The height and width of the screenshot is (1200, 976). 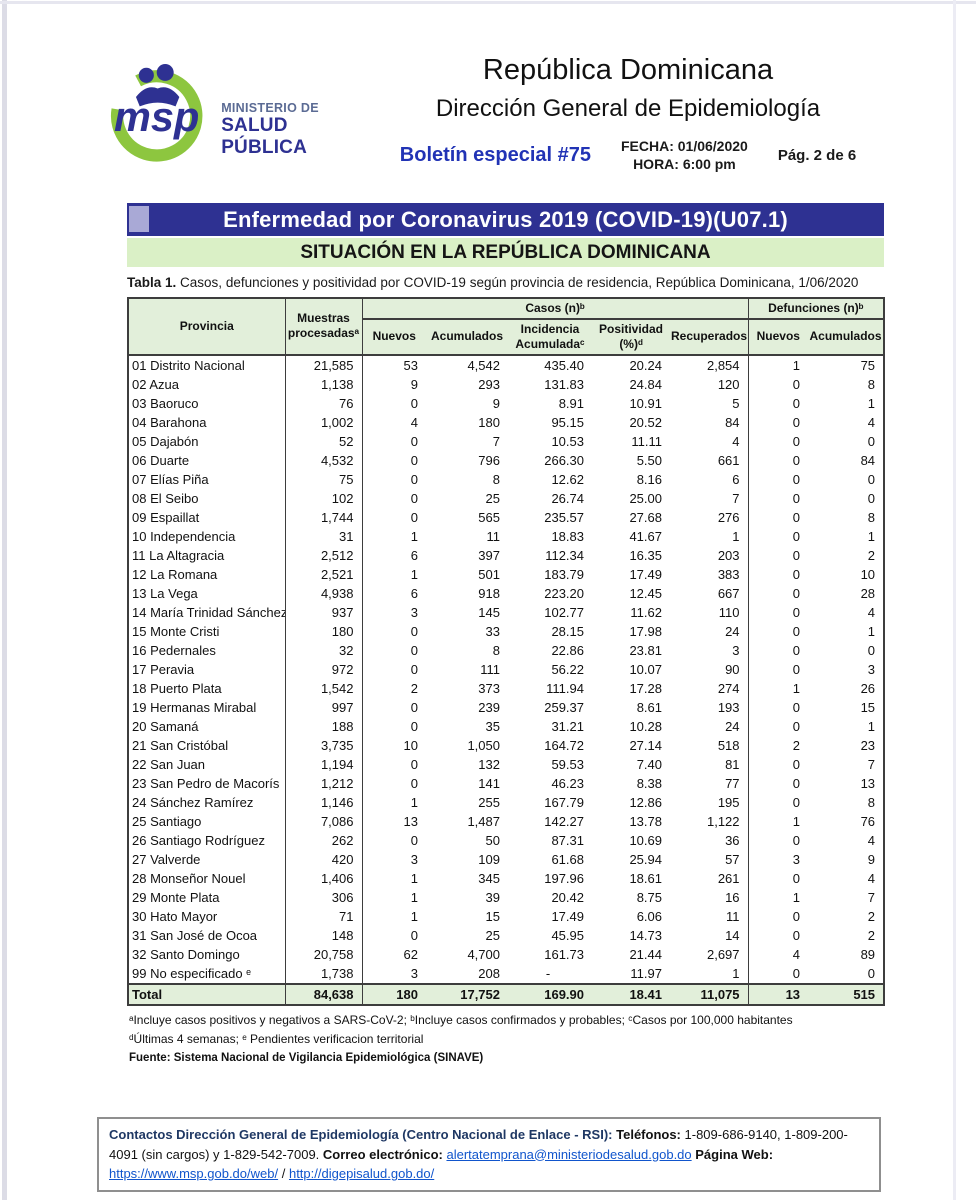 What do you see at coordinates (394, 336) in the screenshot?
I see `col-header-casos-nuevos: Nuevos` at bounding box center [394, 336].